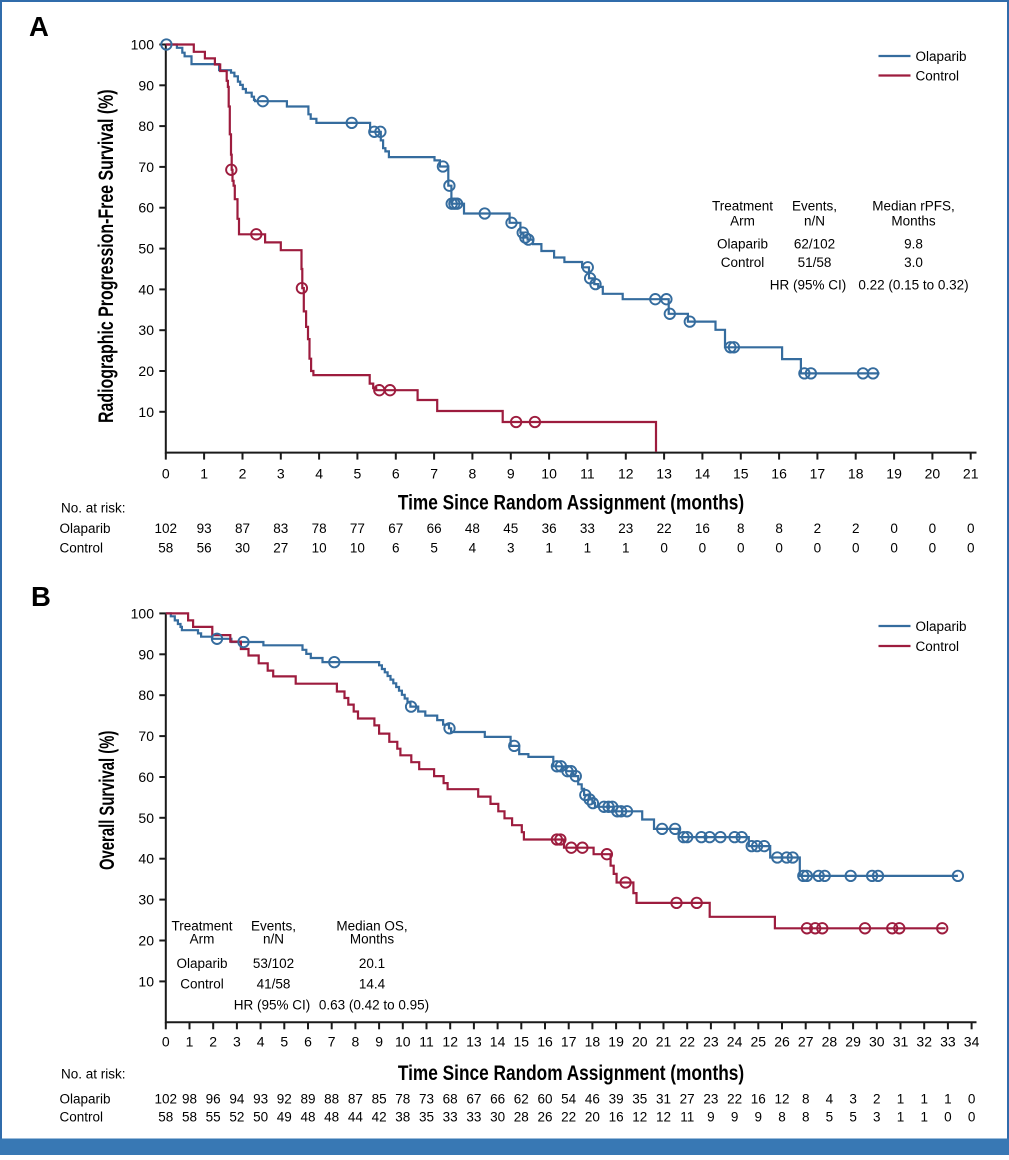 The width and height of the screenshot is (1009, 1160). What do you see at coordinates (274, 984) in the screenshot?
I see `svg-text: 41/58` at bounding box center [274, 984].